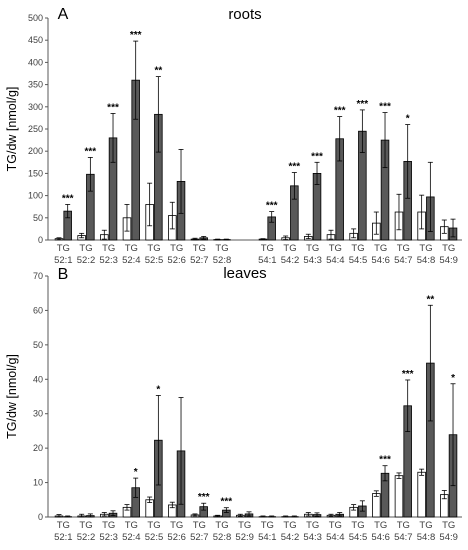  Describe the element at coordinates (35, 173) in the screenshot. I see `y-tick-label: 150` at that location.